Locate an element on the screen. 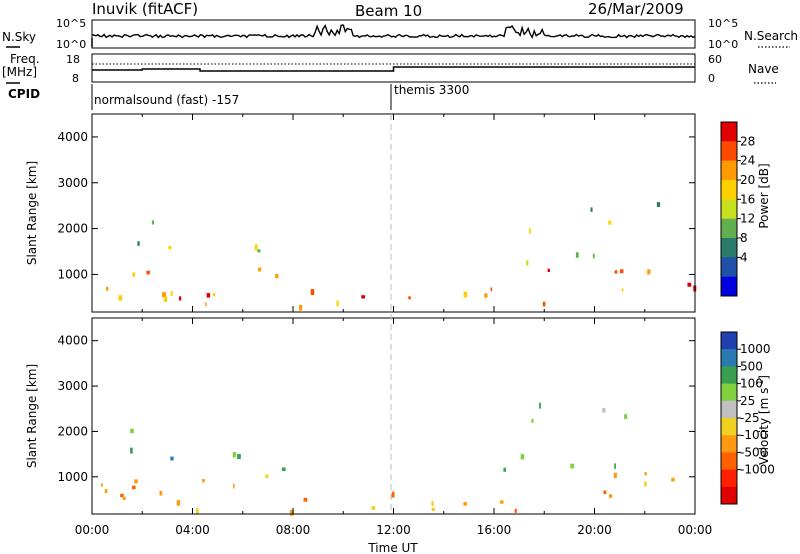 The width and height of the screenshot is (800, 554). nsky-trace is located at coordinates (393, 35).